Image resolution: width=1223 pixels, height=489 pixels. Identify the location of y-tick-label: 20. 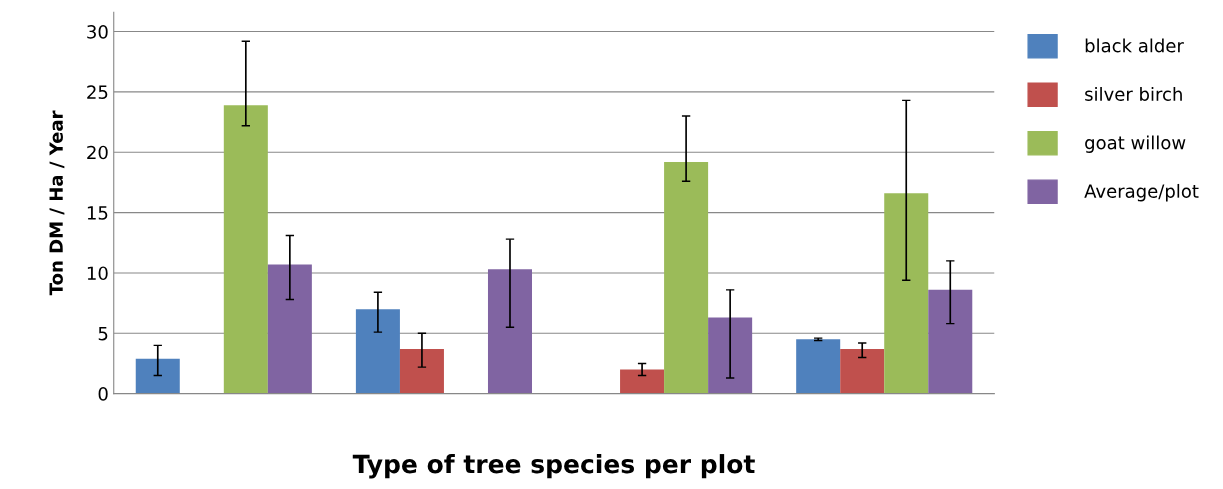
(97, 152).